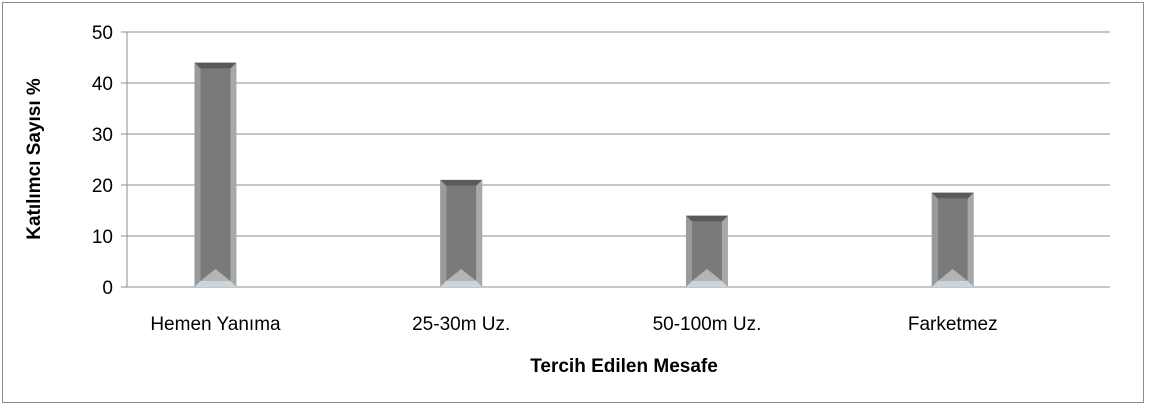 This screenshot has width=1149, height=408. I want to click on y-tick-label: 40, so click(102, 84).